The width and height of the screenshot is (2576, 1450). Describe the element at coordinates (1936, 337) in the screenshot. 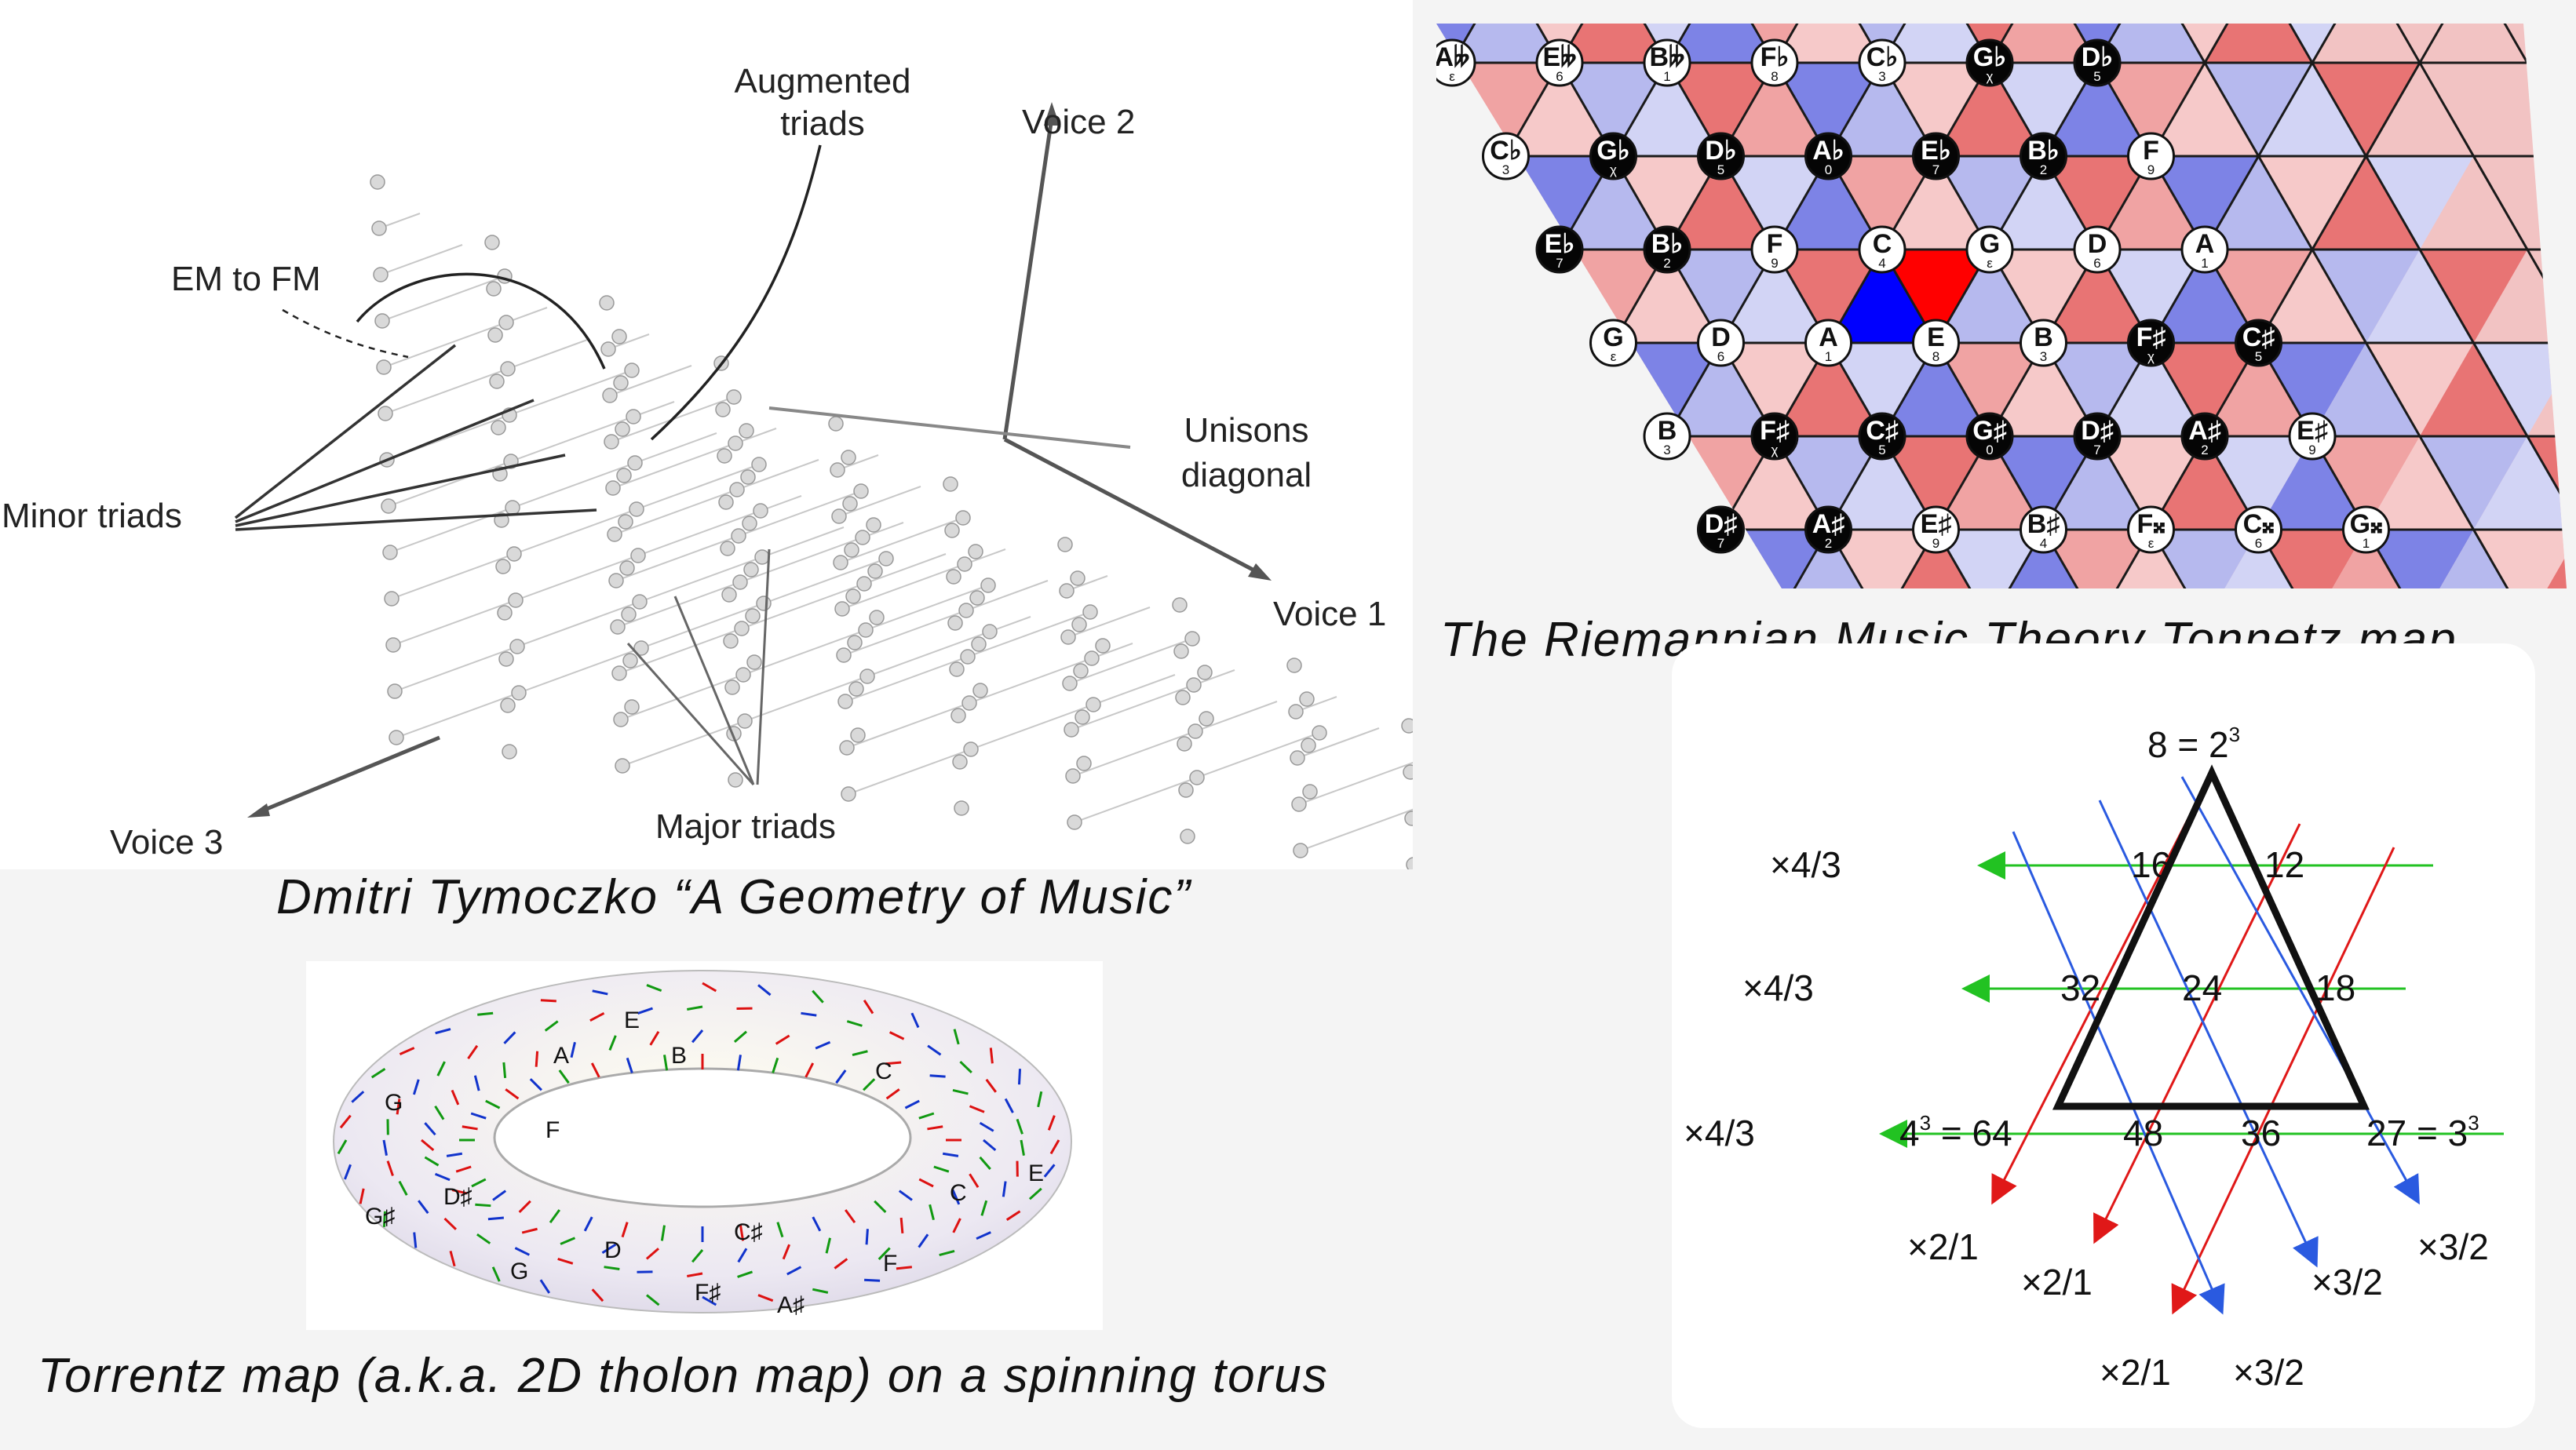

I see `tonnetz-note-name: E` at that location.